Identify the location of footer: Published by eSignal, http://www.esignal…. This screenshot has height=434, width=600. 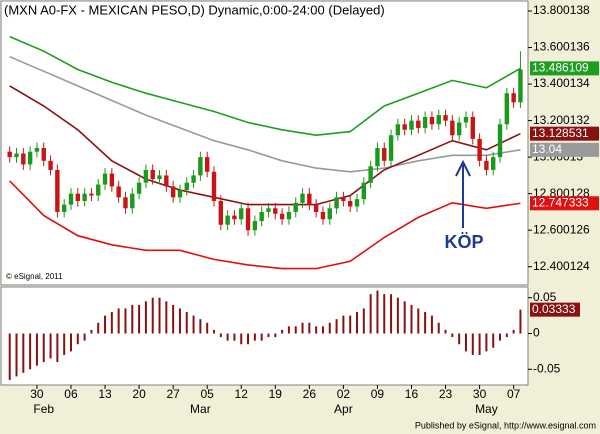
(505, 425).